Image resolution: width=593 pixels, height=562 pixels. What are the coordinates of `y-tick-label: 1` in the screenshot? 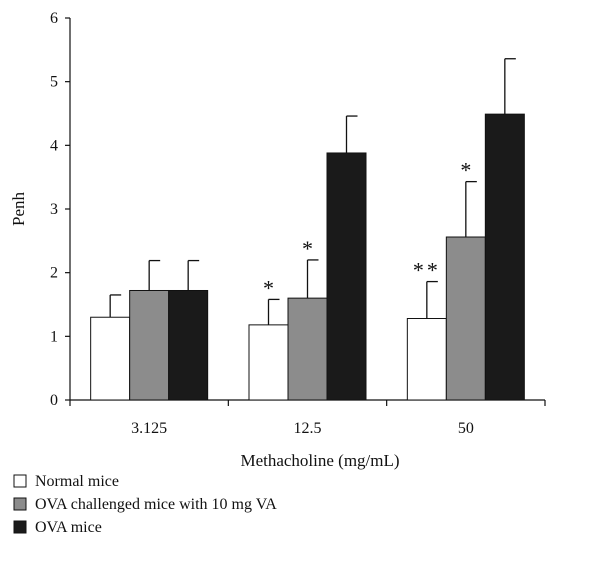 It's located at (54, 336).